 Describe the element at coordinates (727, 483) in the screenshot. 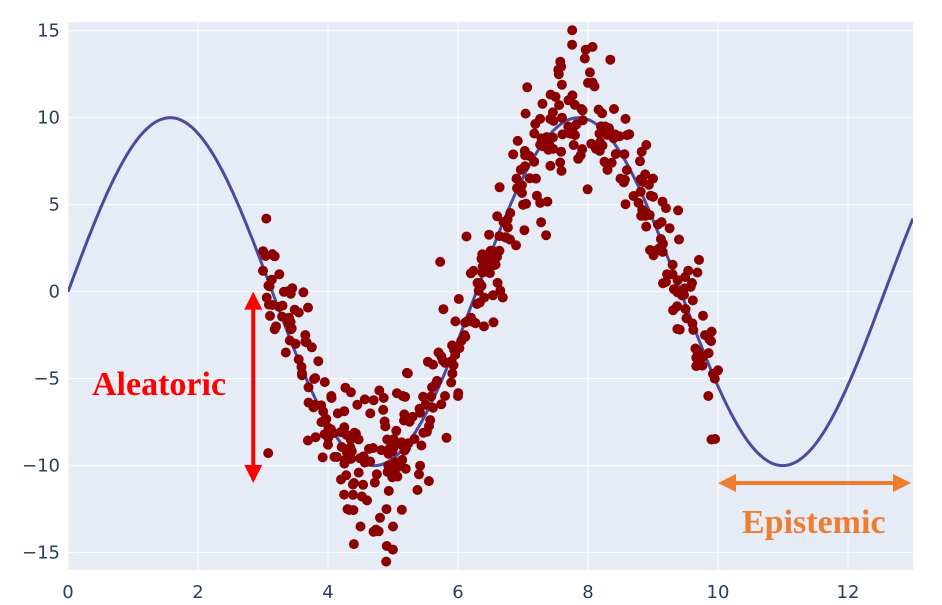

I see `epistemic-arrow-head-left` at that location.